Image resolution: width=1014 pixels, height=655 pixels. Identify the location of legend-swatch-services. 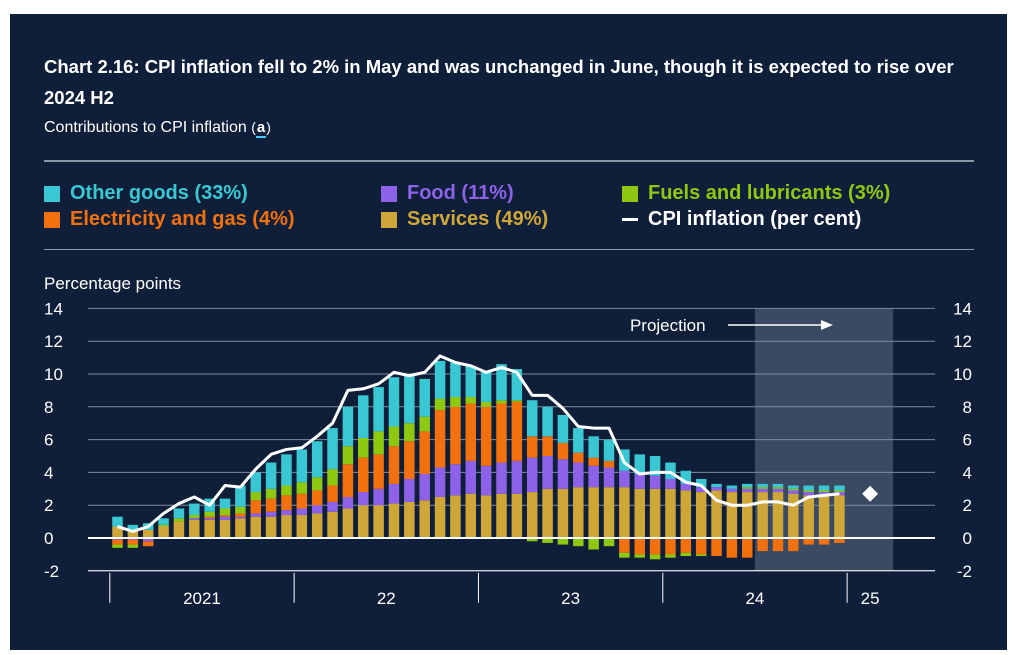
(389, 219).